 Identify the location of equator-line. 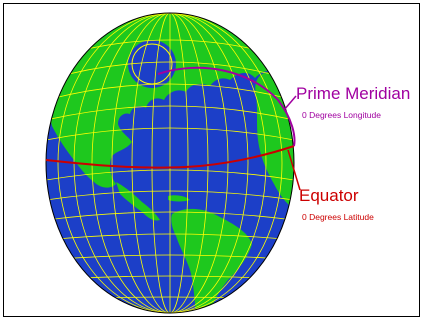
(170, 157).